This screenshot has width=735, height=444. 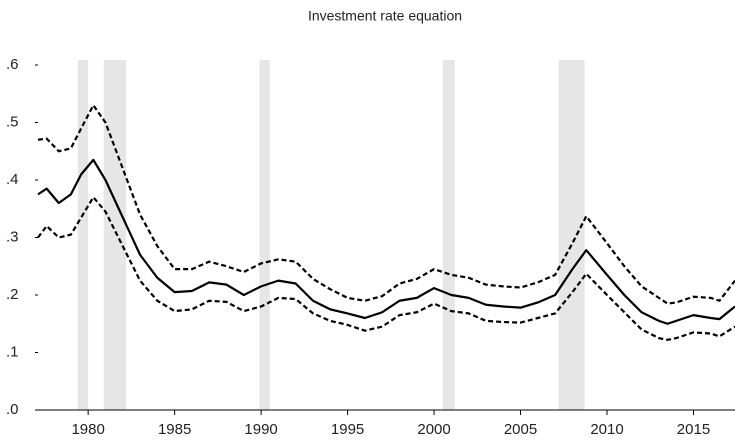 What do you see at coordinates (606, 429) in the screenshot?
I see `x-tick-label: 2010` at bounding box center [606, 429].